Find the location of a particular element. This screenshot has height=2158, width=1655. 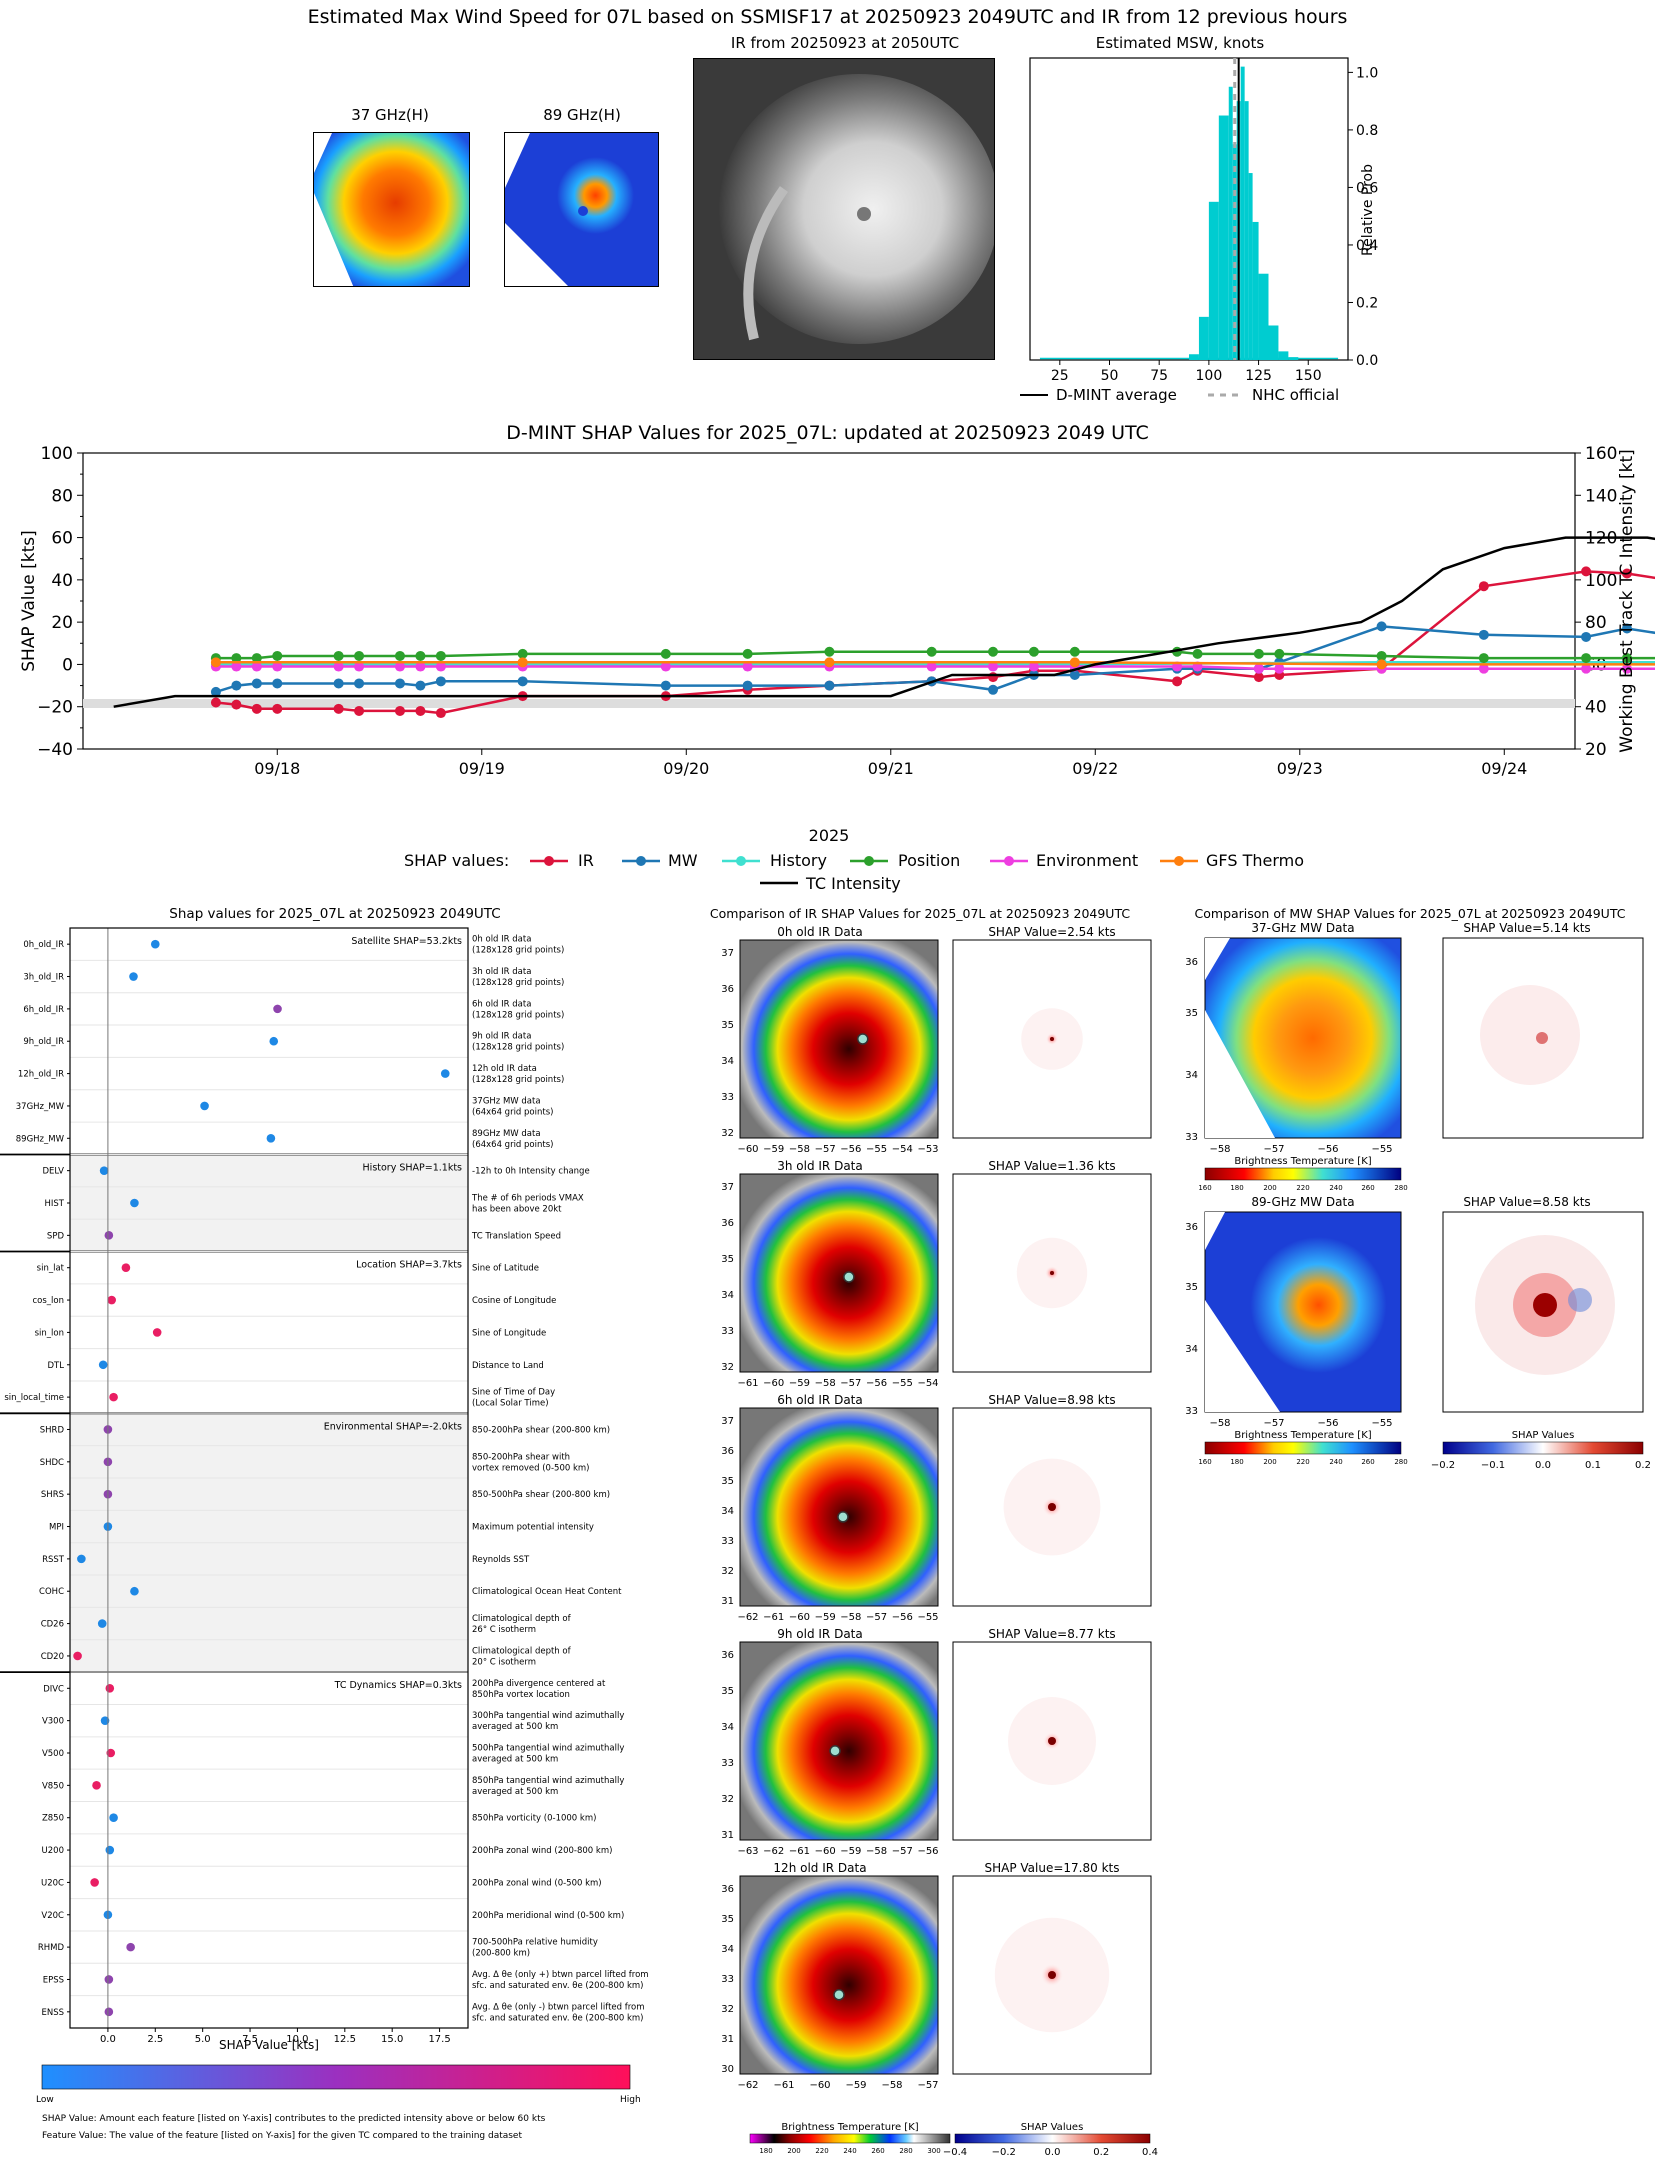

feature-desc: 9h old IR data is located at coordinates (501, 1037).